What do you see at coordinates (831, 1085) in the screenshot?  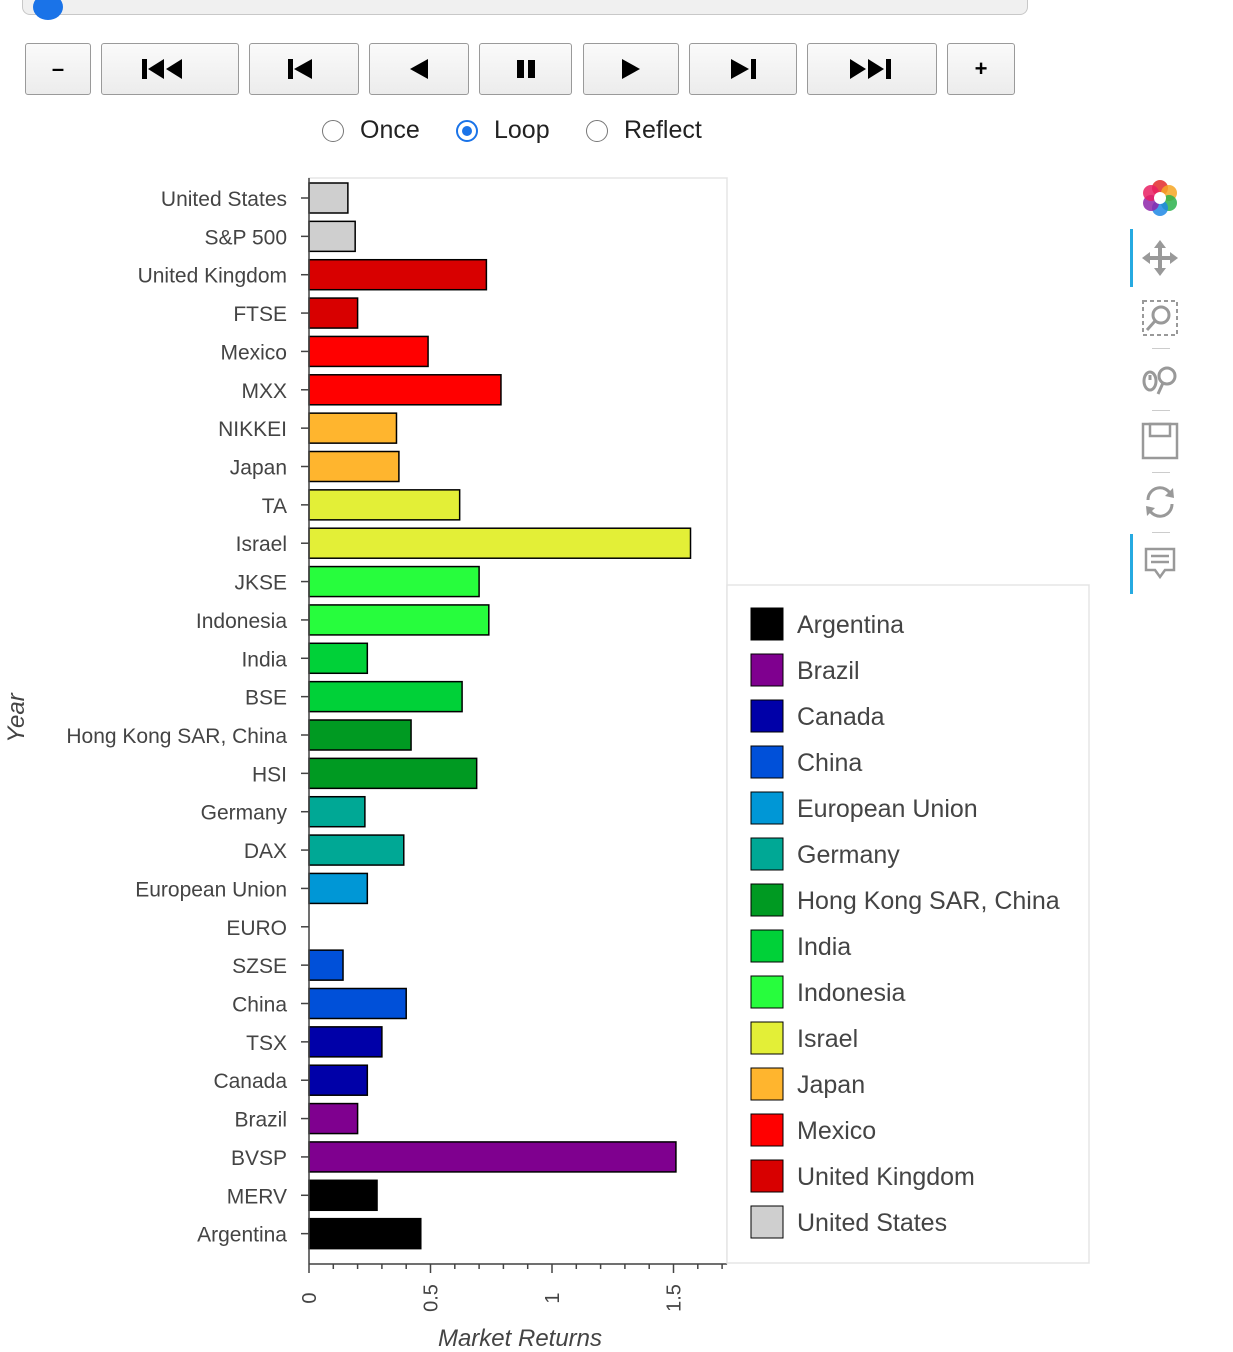 I see `legend-label: Japan` at bounding box center [831, 1085].